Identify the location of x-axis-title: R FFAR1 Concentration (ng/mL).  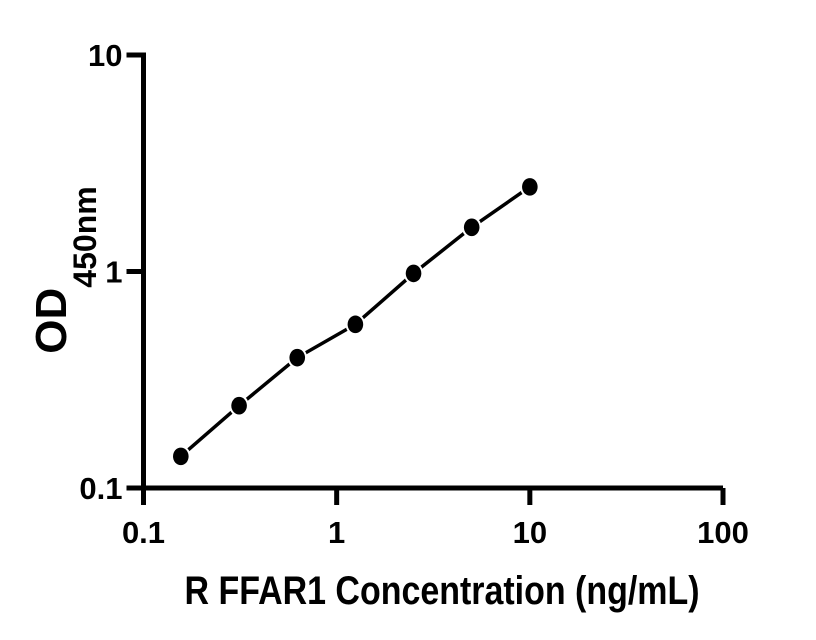
(442, 591).